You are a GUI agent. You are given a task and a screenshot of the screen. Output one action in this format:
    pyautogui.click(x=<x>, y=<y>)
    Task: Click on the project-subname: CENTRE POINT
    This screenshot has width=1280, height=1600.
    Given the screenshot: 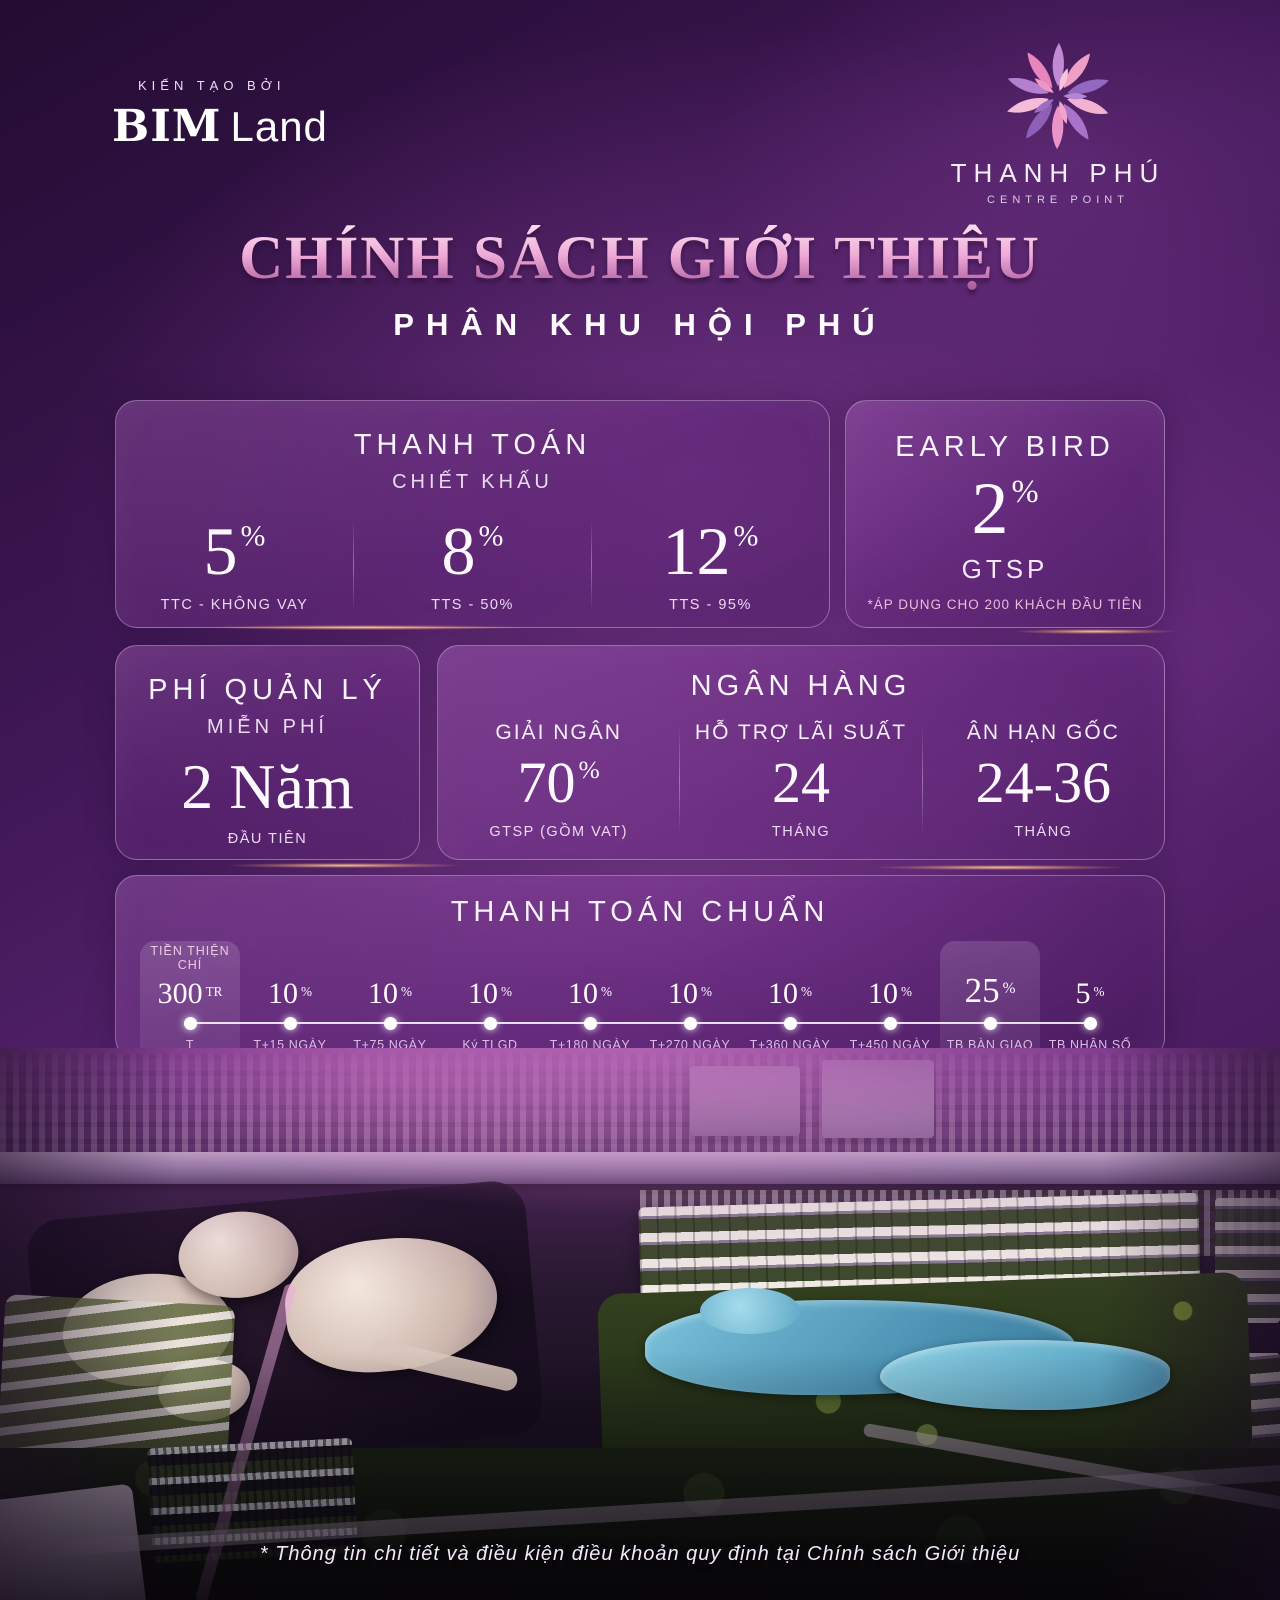 What is the action you would take?
    pyautogui.click(x=1058, y=200)
    